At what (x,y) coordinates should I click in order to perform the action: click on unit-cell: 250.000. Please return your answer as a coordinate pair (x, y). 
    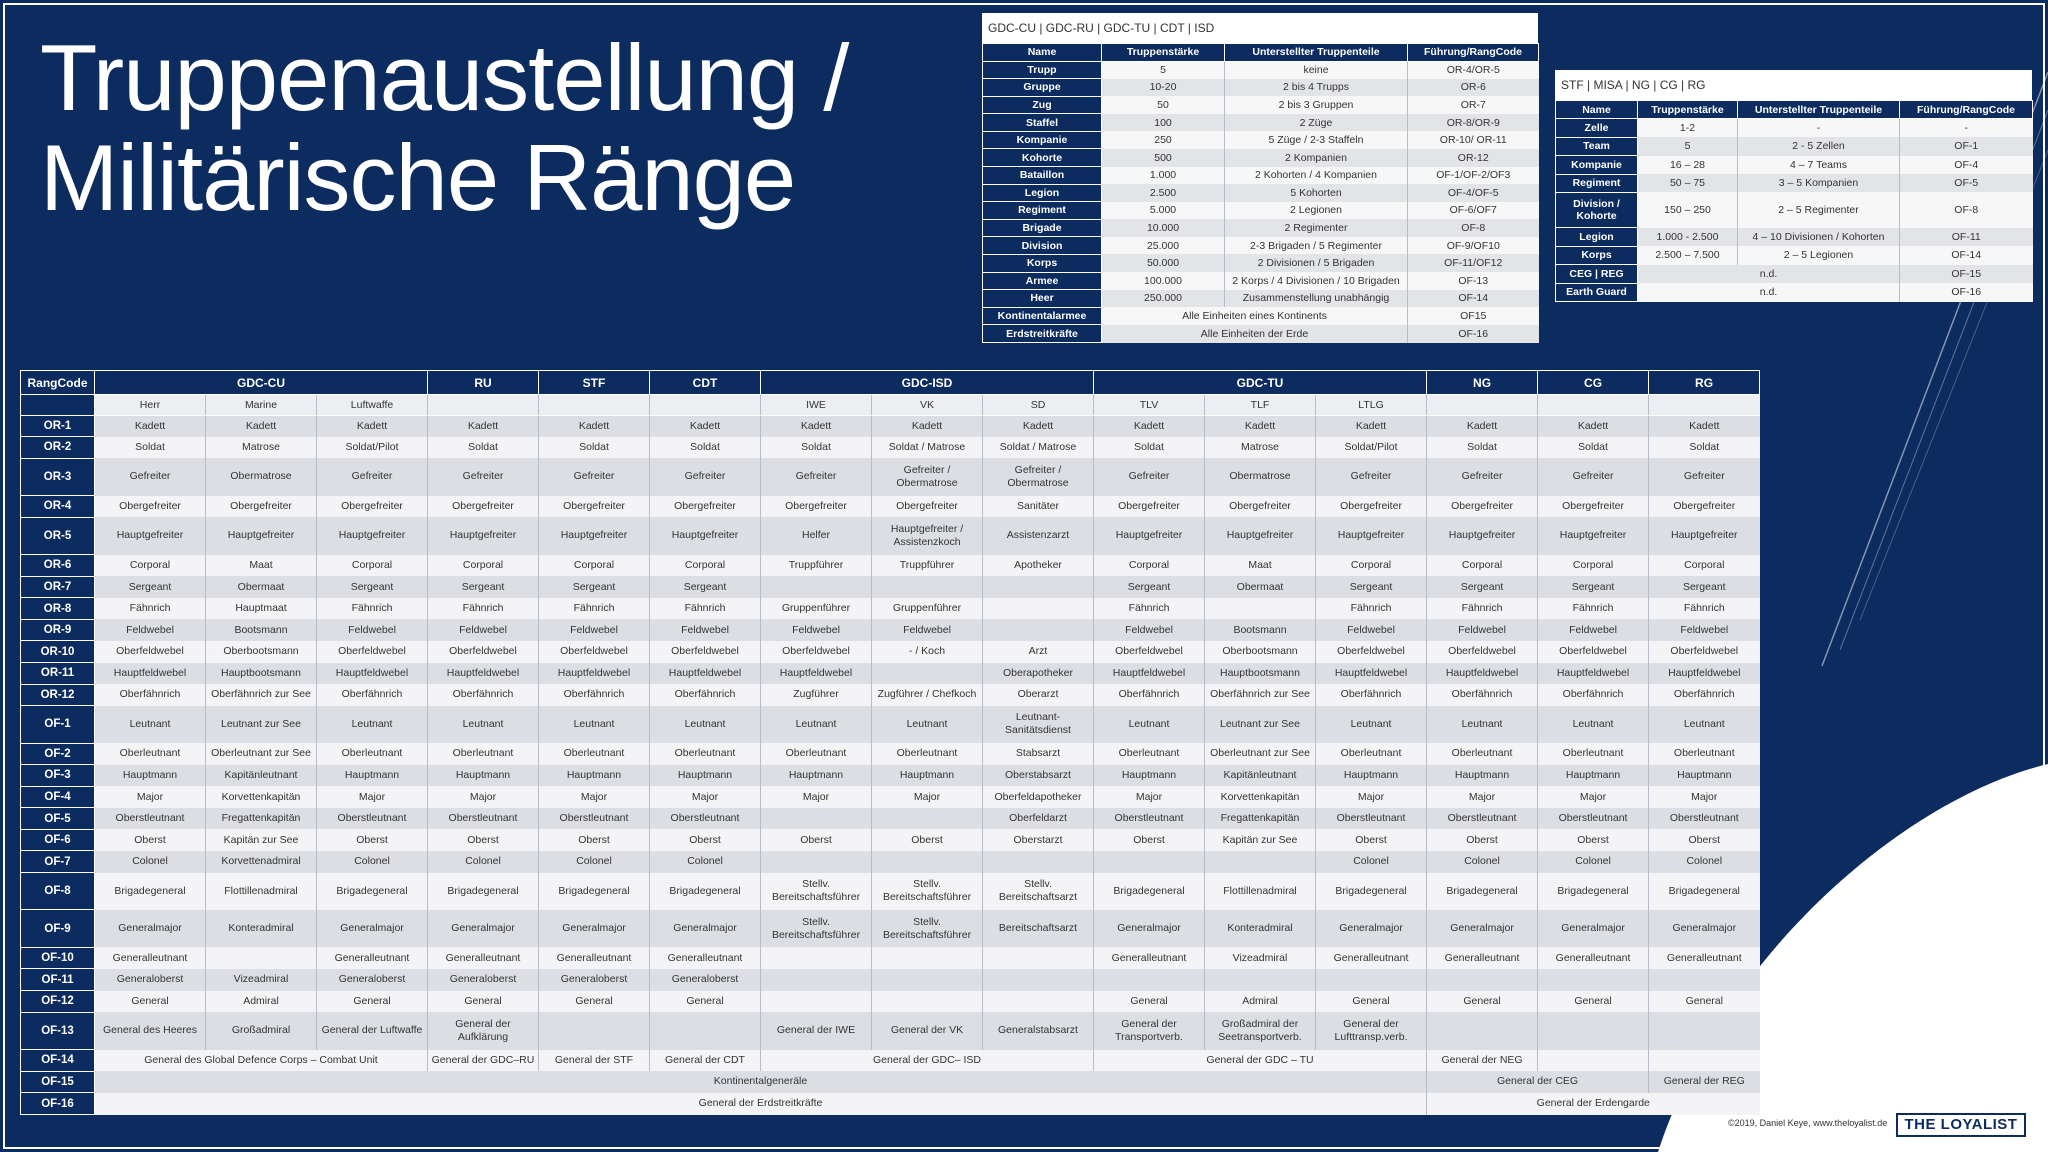
    Looking at the image, I should click on (1163, 298).